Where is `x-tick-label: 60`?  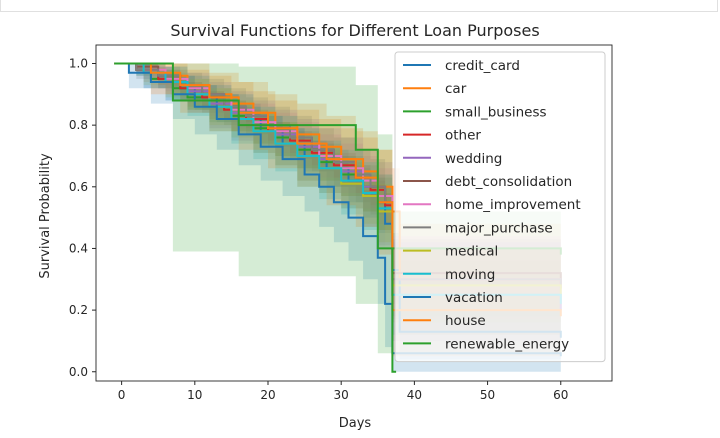 x-tick-label: 60 is located at coordinates (560, 395).